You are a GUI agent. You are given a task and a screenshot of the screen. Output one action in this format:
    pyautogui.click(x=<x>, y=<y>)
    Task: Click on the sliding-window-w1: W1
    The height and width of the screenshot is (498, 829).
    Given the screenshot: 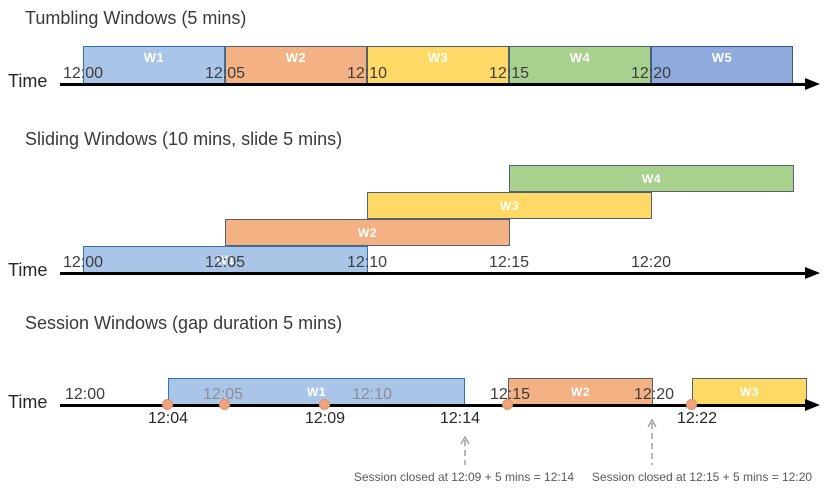 What is the action you would take?
    pyautogui.click(x=225, y=259)
    